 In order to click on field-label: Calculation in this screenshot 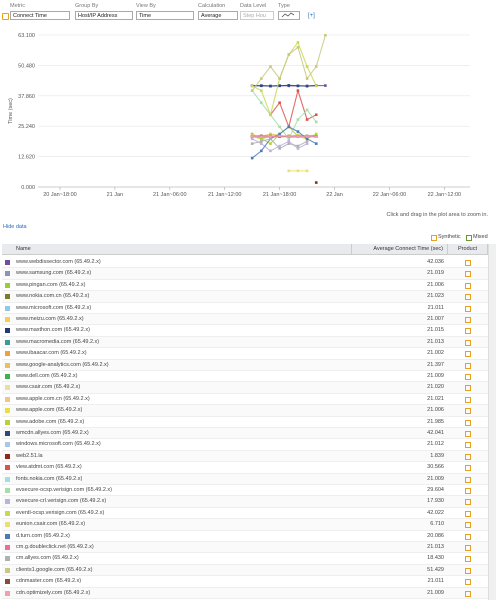, I will do `click(212, 6)`.